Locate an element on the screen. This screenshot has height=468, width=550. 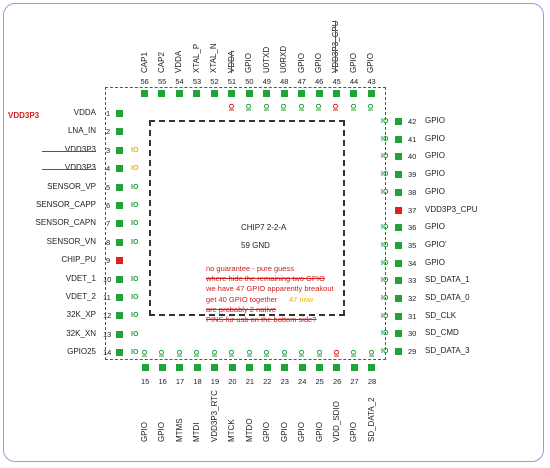
right-pin-number: 36 is located at coordinates (412, 228).